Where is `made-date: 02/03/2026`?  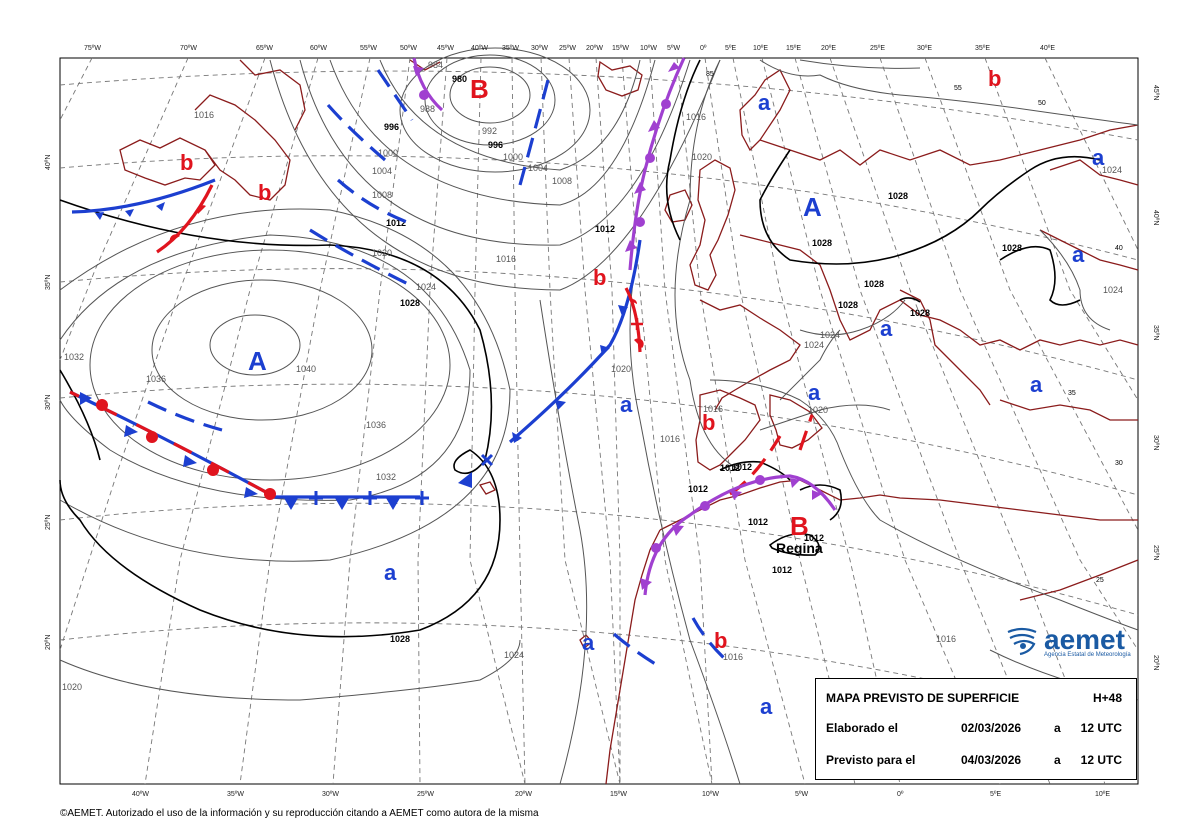
made-date: 02/03/2026 is located at coordinates (991, 728).